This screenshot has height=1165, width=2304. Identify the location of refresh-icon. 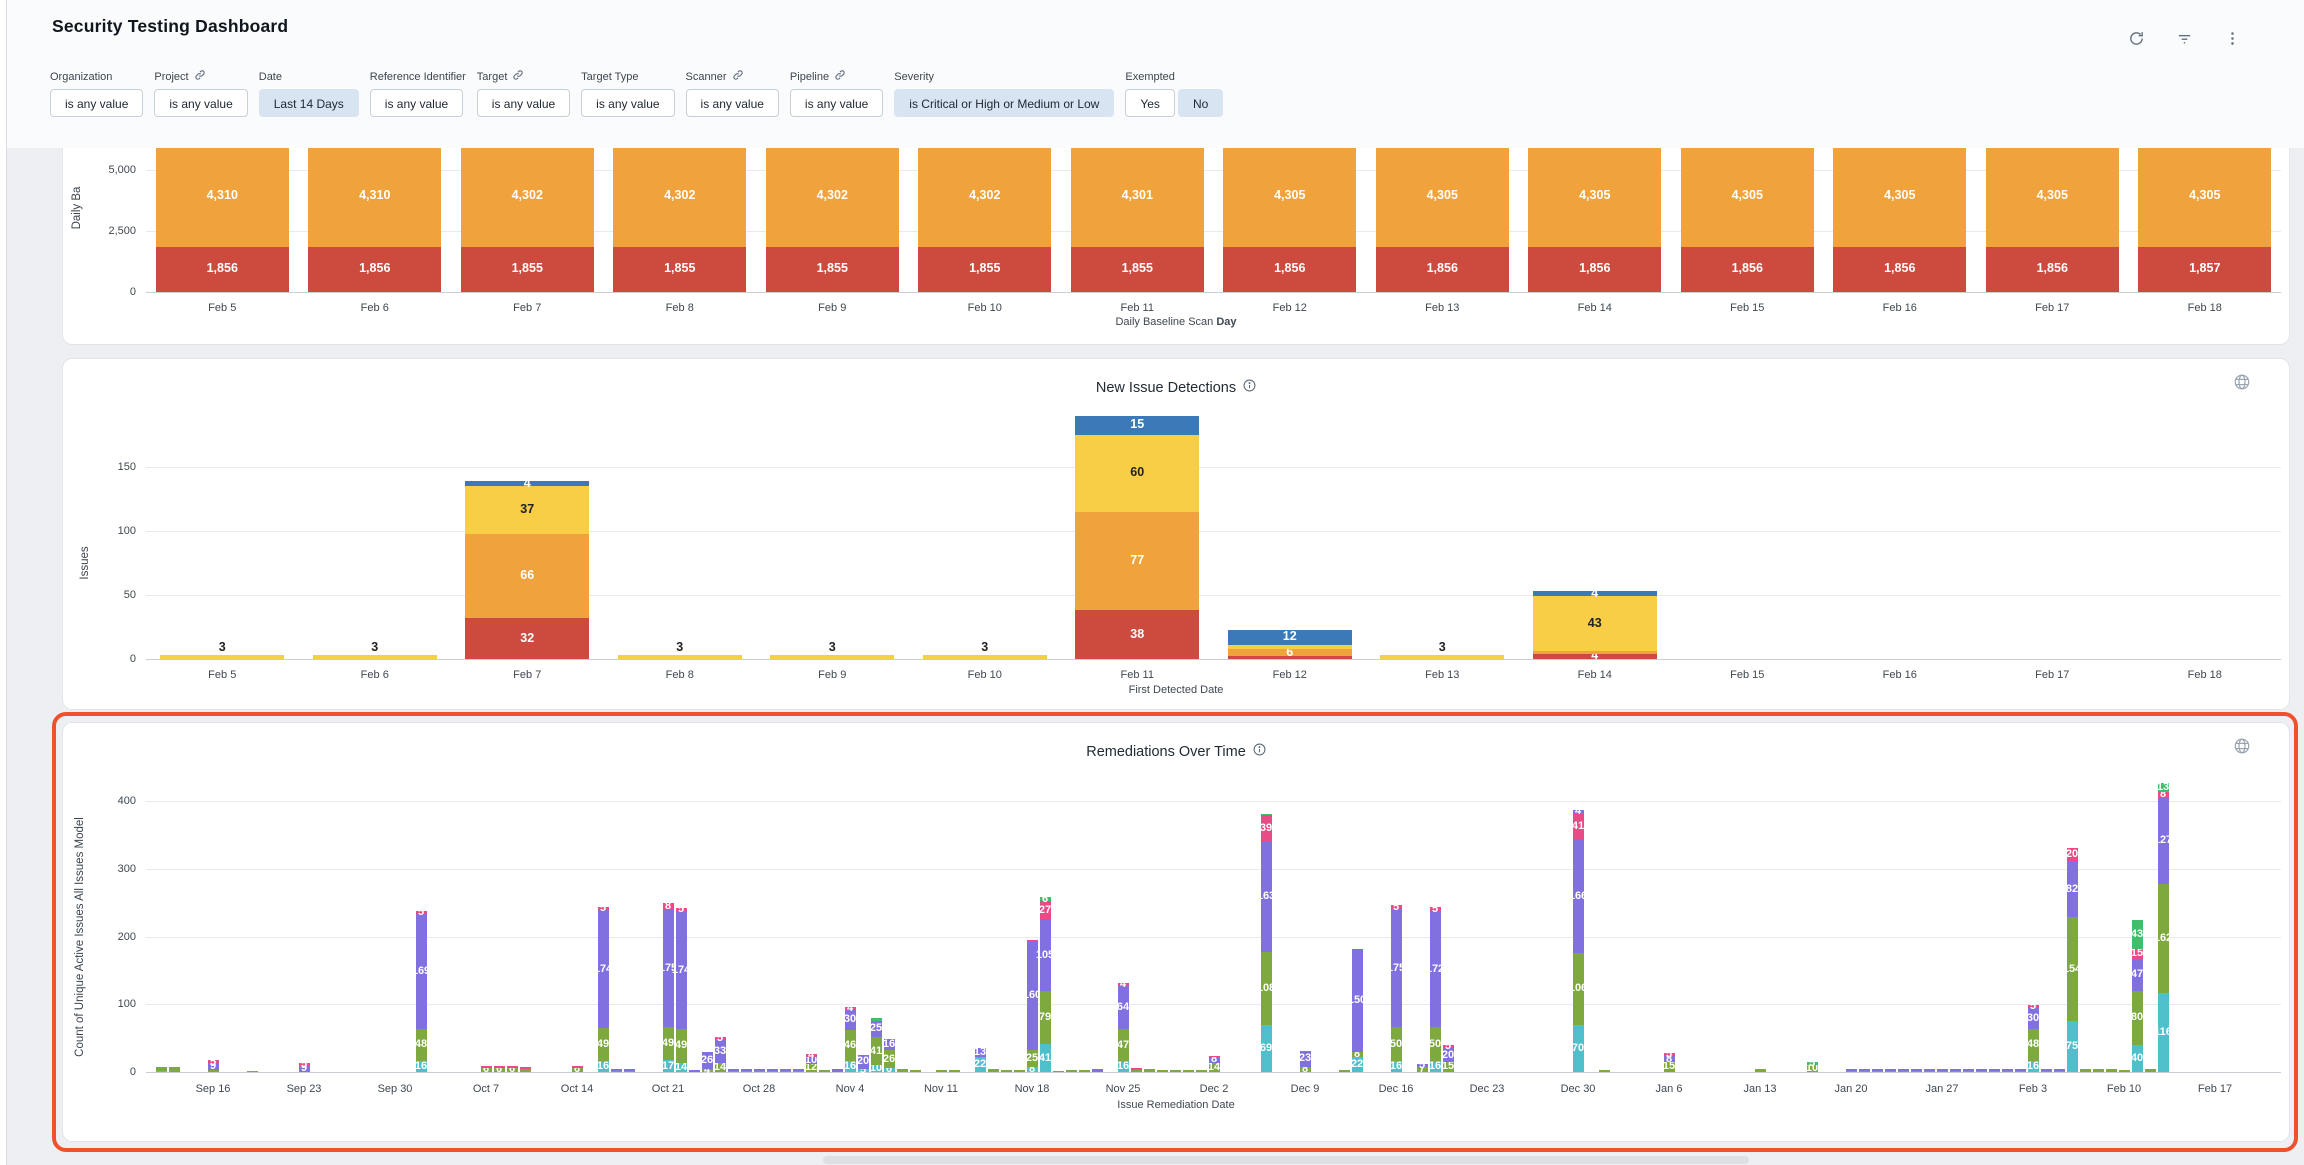
(2136, 38).